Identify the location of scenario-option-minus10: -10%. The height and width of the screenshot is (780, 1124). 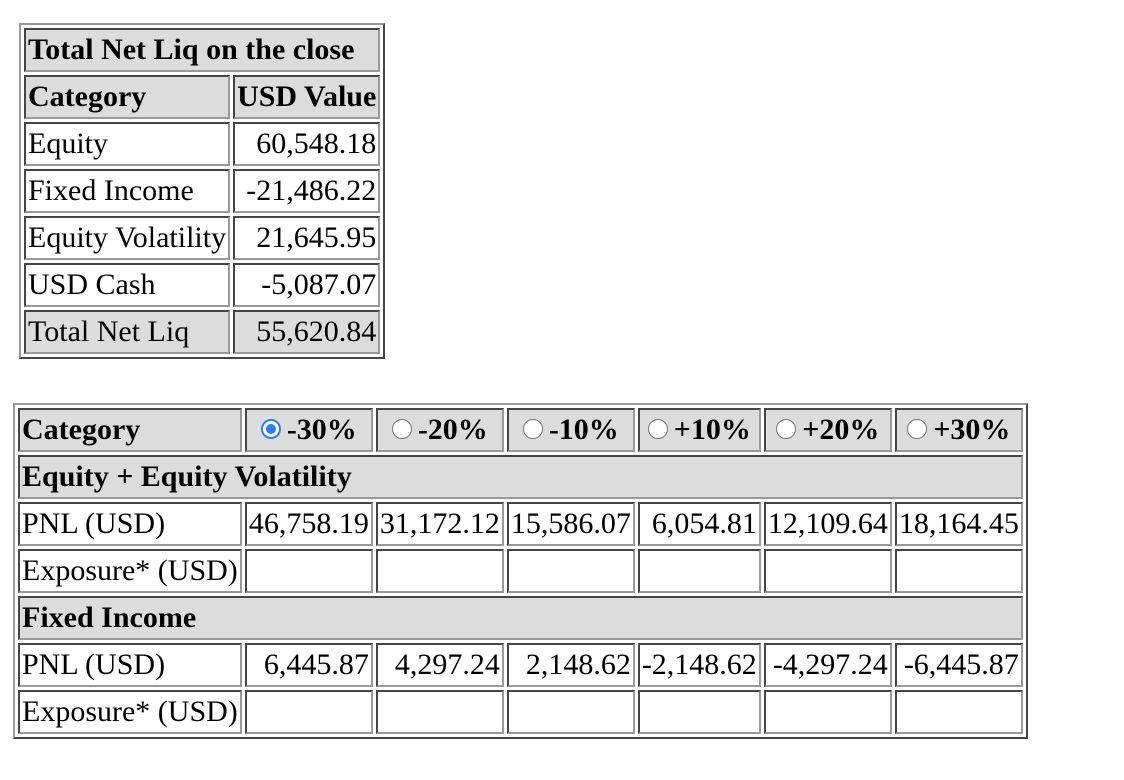
(570, 430).